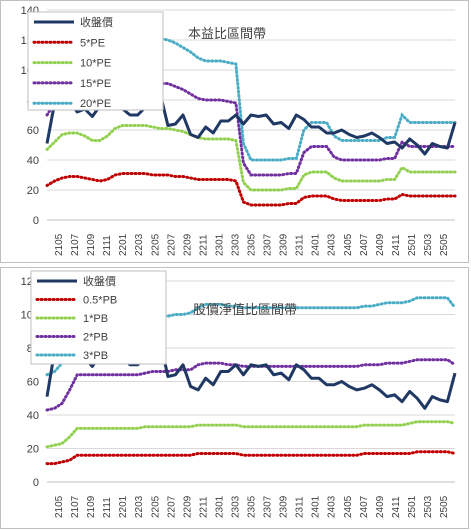  I want to click on chart-title: 股價淨值比區間帶, so click(245, 309).